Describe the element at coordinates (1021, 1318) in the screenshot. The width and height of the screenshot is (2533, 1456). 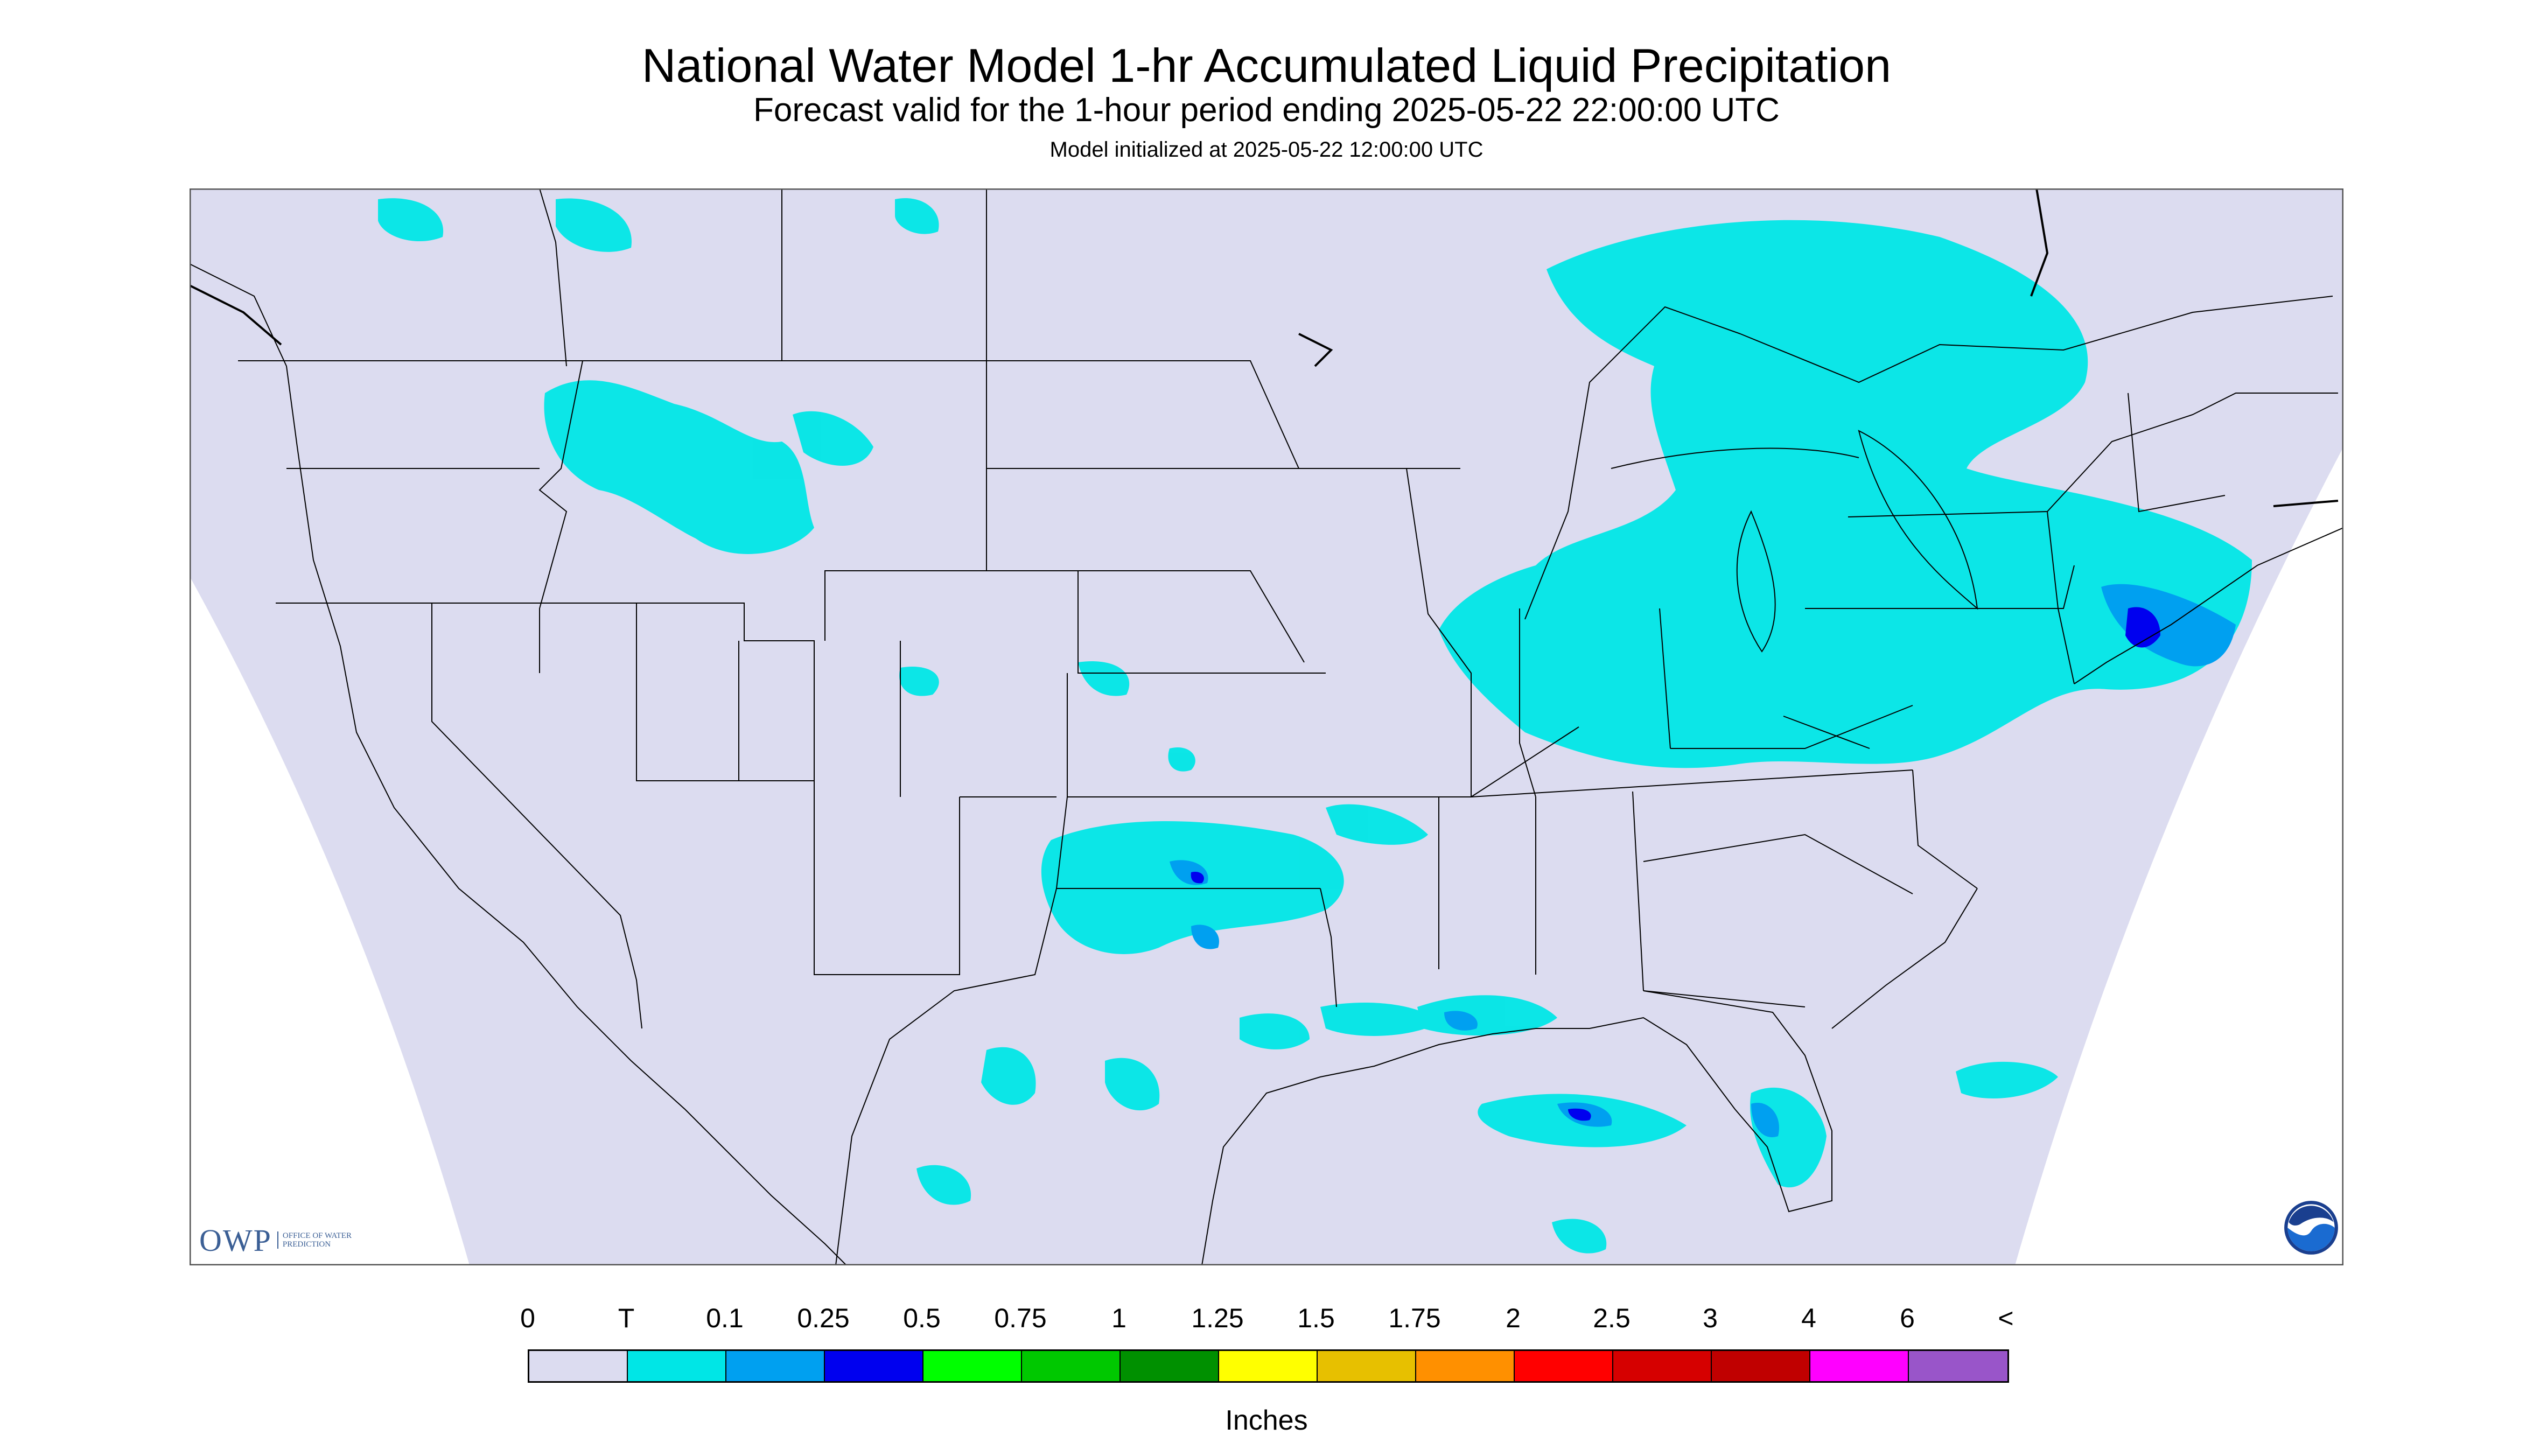
I see `legend-tick-label: 0.75` at that location.